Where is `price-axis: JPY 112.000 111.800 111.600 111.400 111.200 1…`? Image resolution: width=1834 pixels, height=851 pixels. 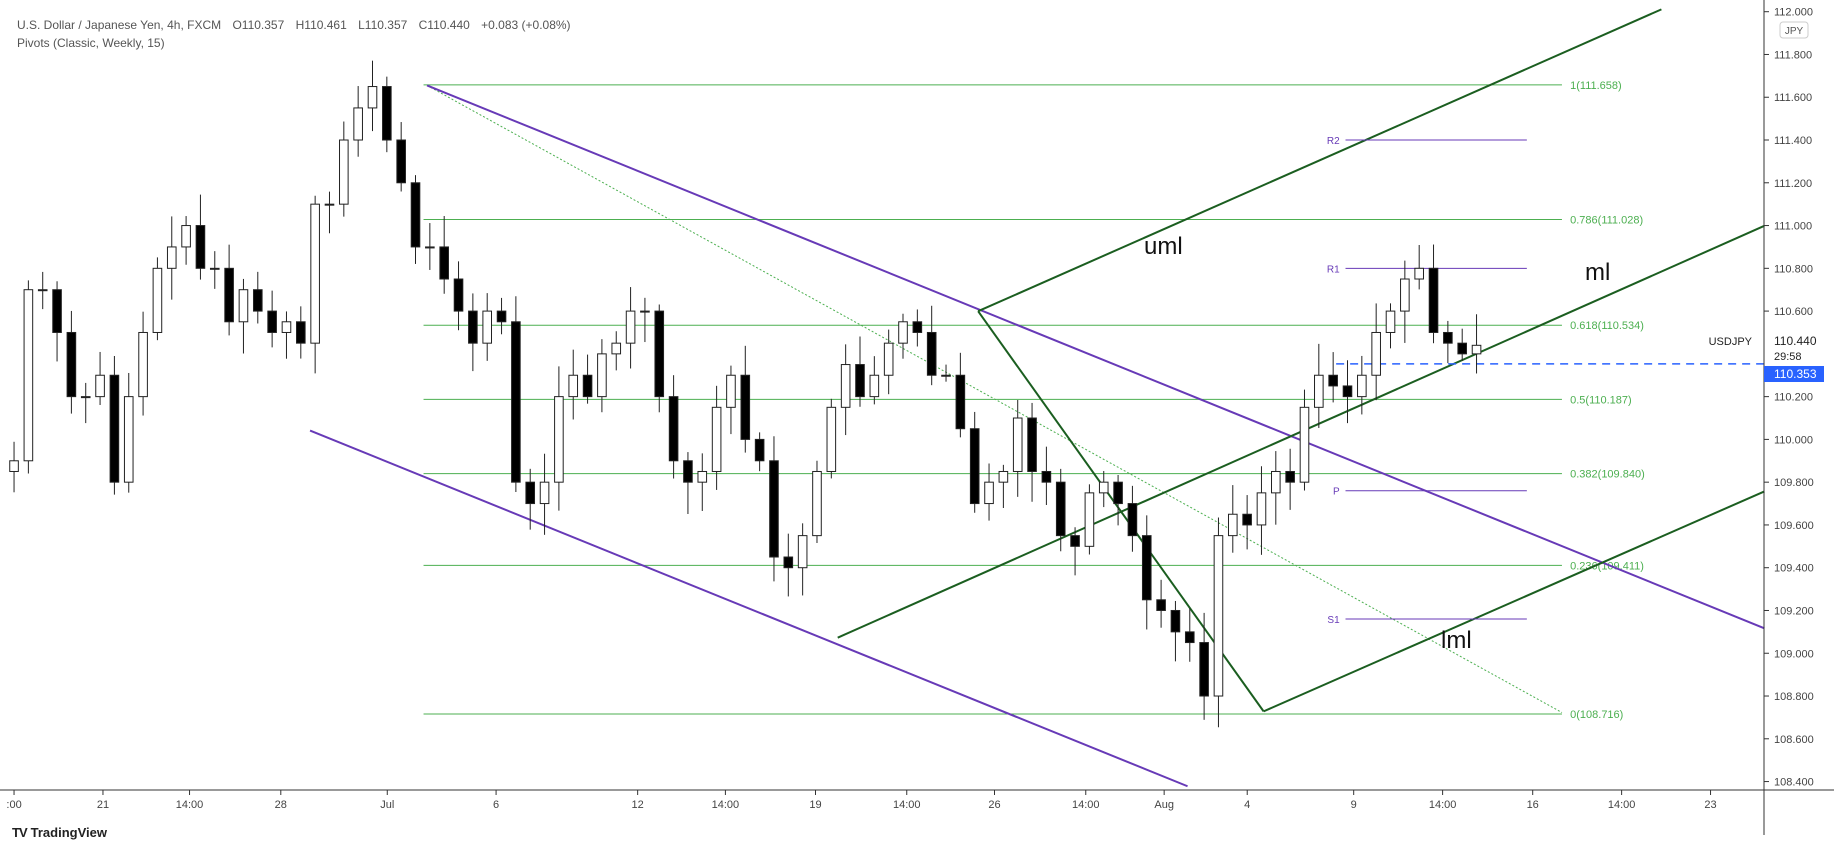 price-axis: JPY 112.000 111.800 111.600 111.400 111.200 1… is located at coordinates (1788, 417).